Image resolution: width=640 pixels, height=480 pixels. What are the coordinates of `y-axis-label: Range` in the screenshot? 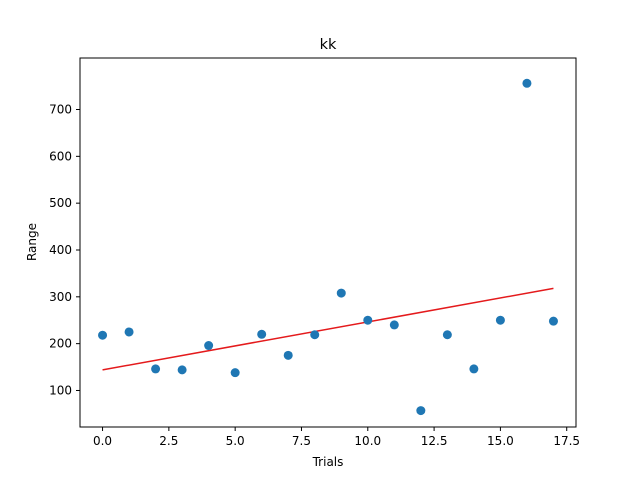 It's located at (32, 242).